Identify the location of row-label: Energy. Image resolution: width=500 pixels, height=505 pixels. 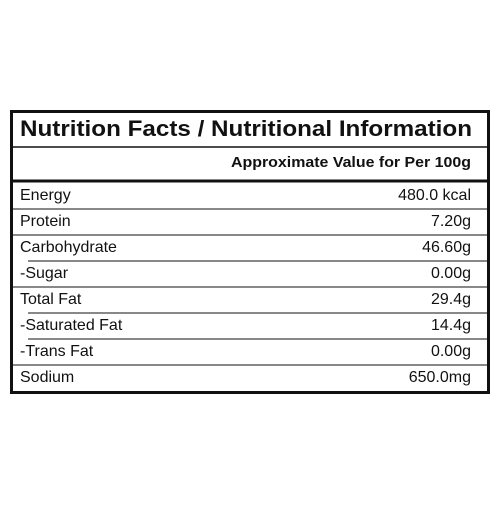
(45, 195).